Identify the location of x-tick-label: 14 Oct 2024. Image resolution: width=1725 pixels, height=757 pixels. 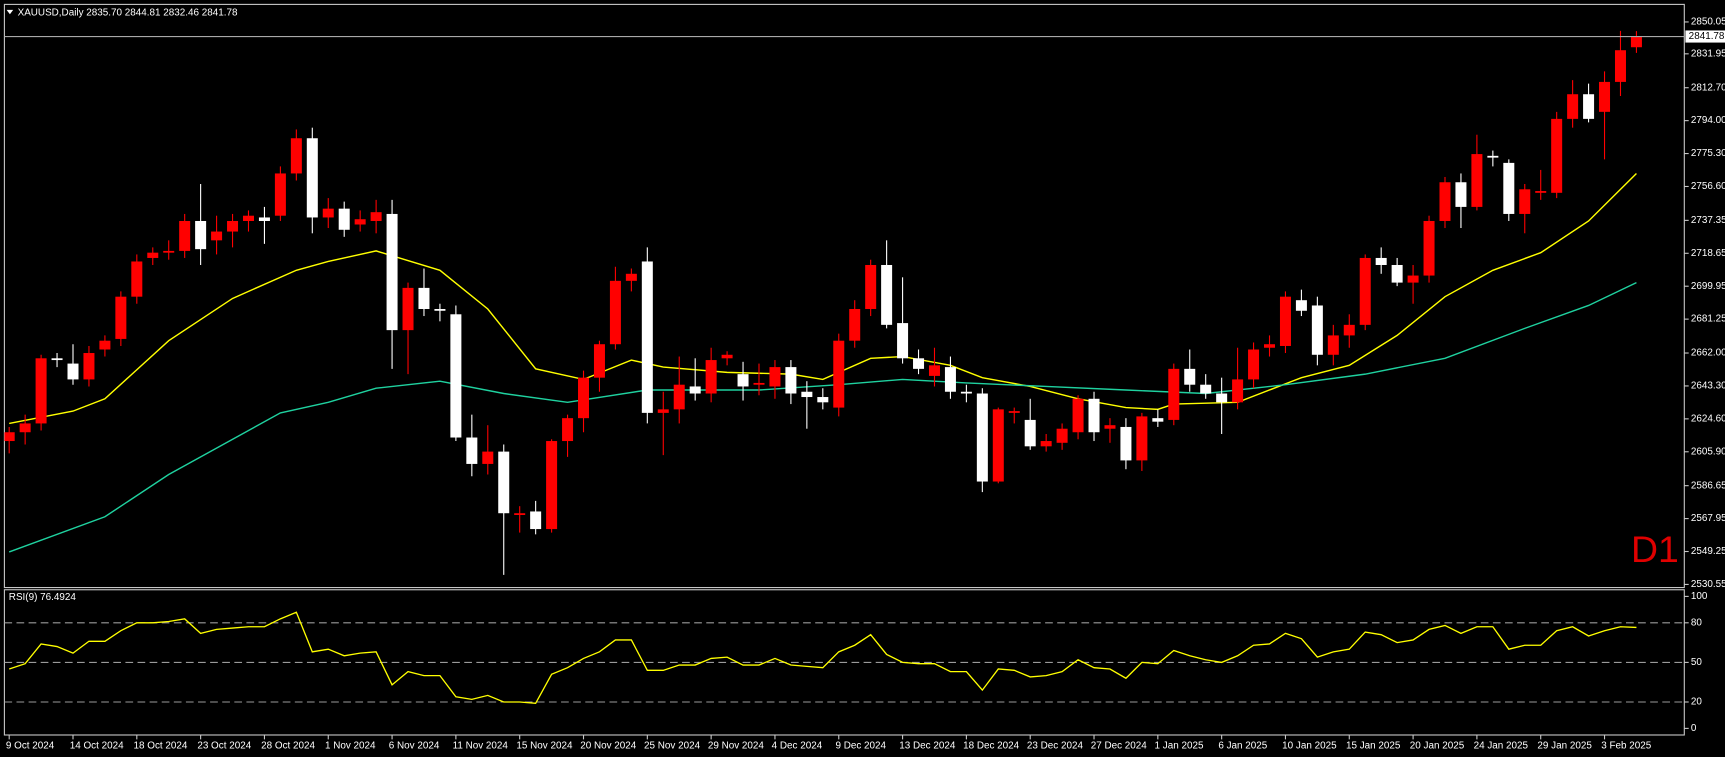
(97, 746).